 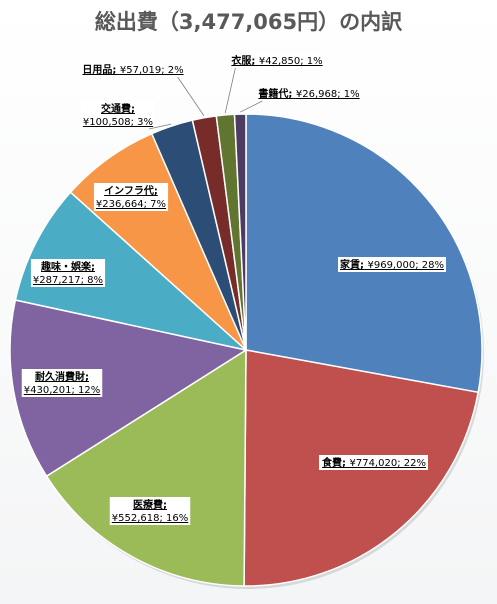 I want to click on data-label-7-line-2: ¥100,508; 3%, so click(x=118, y=122).